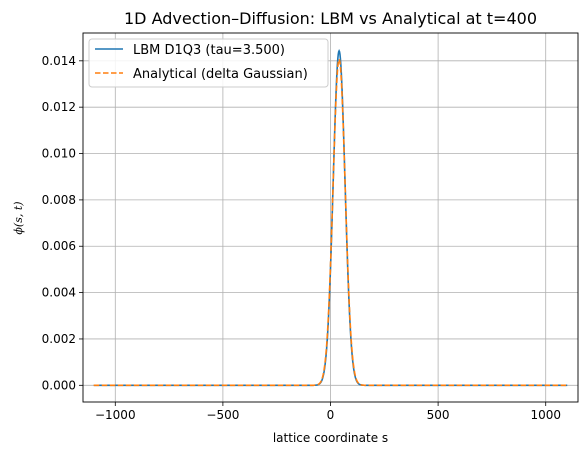 The height and width of the screenshot is (455, 588). I want to click on y-tick-label: 0.012, so click(59, 107).